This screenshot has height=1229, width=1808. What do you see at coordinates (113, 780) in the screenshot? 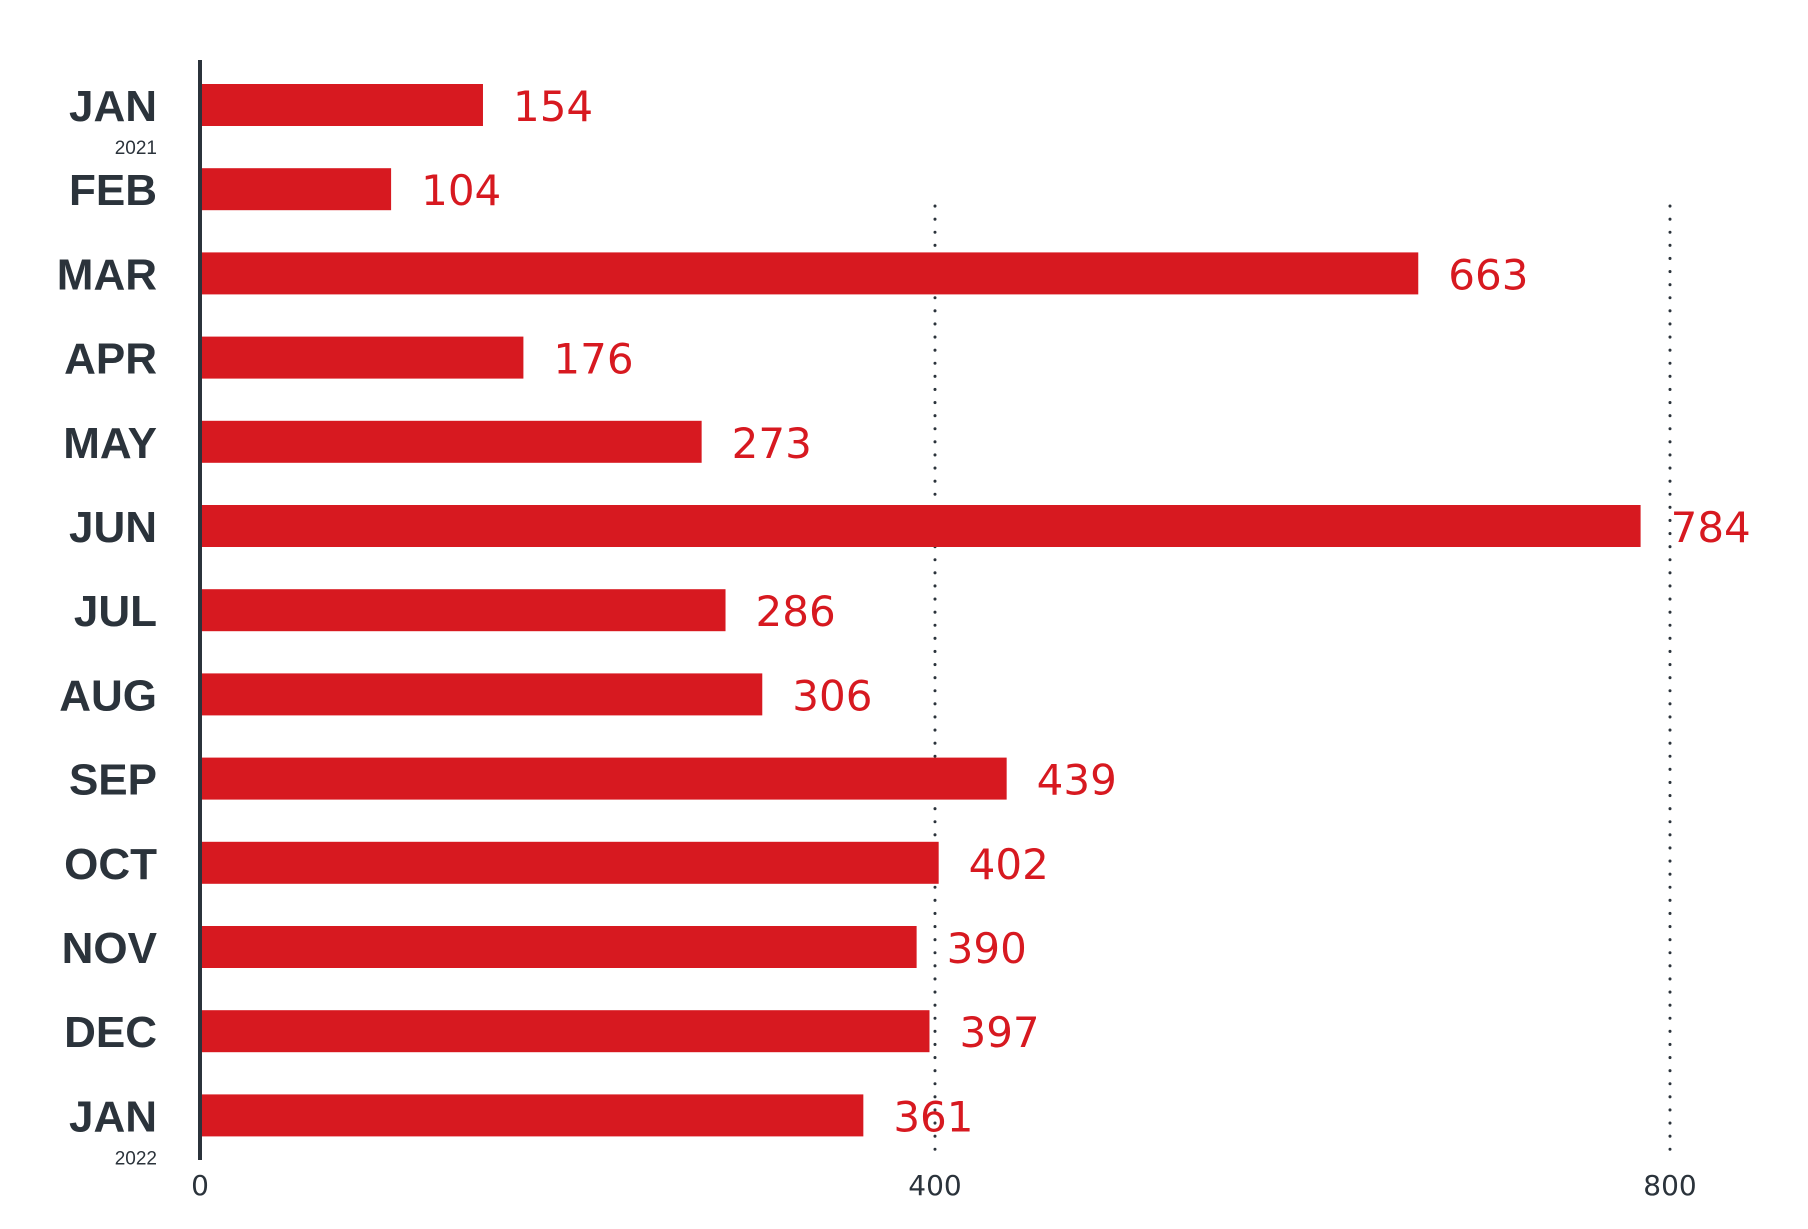
I see `category-label-9: SEP` at bounding box center [113, 780].